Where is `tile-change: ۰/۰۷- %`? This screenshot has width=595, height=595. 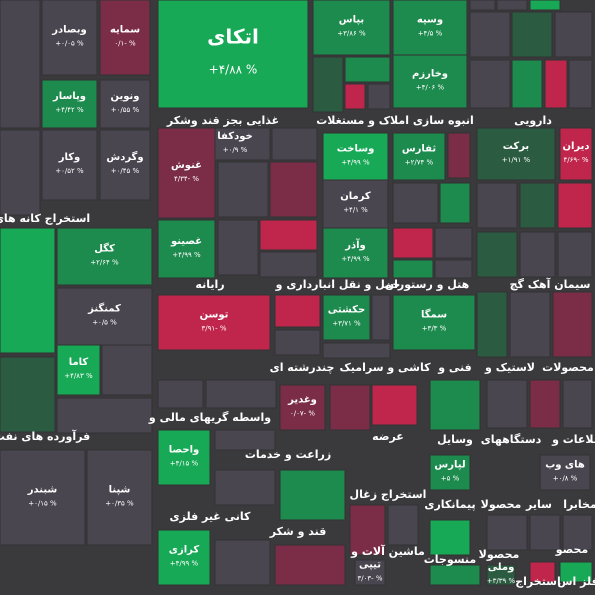 tile-change: ۰/۰۷- % is located at coordinates (302, 414).